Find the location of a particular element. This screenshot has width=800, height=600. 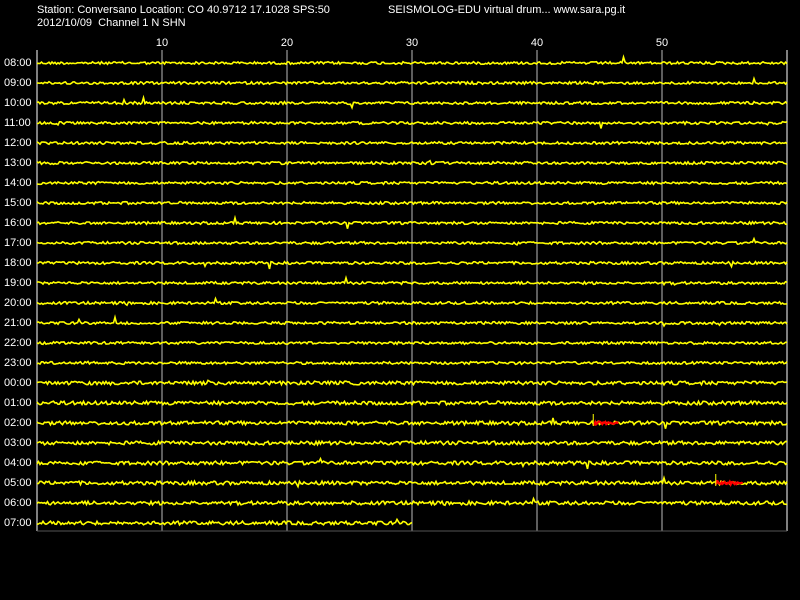

hour-row-label: 02:00 is located at coordinates (18, 423).